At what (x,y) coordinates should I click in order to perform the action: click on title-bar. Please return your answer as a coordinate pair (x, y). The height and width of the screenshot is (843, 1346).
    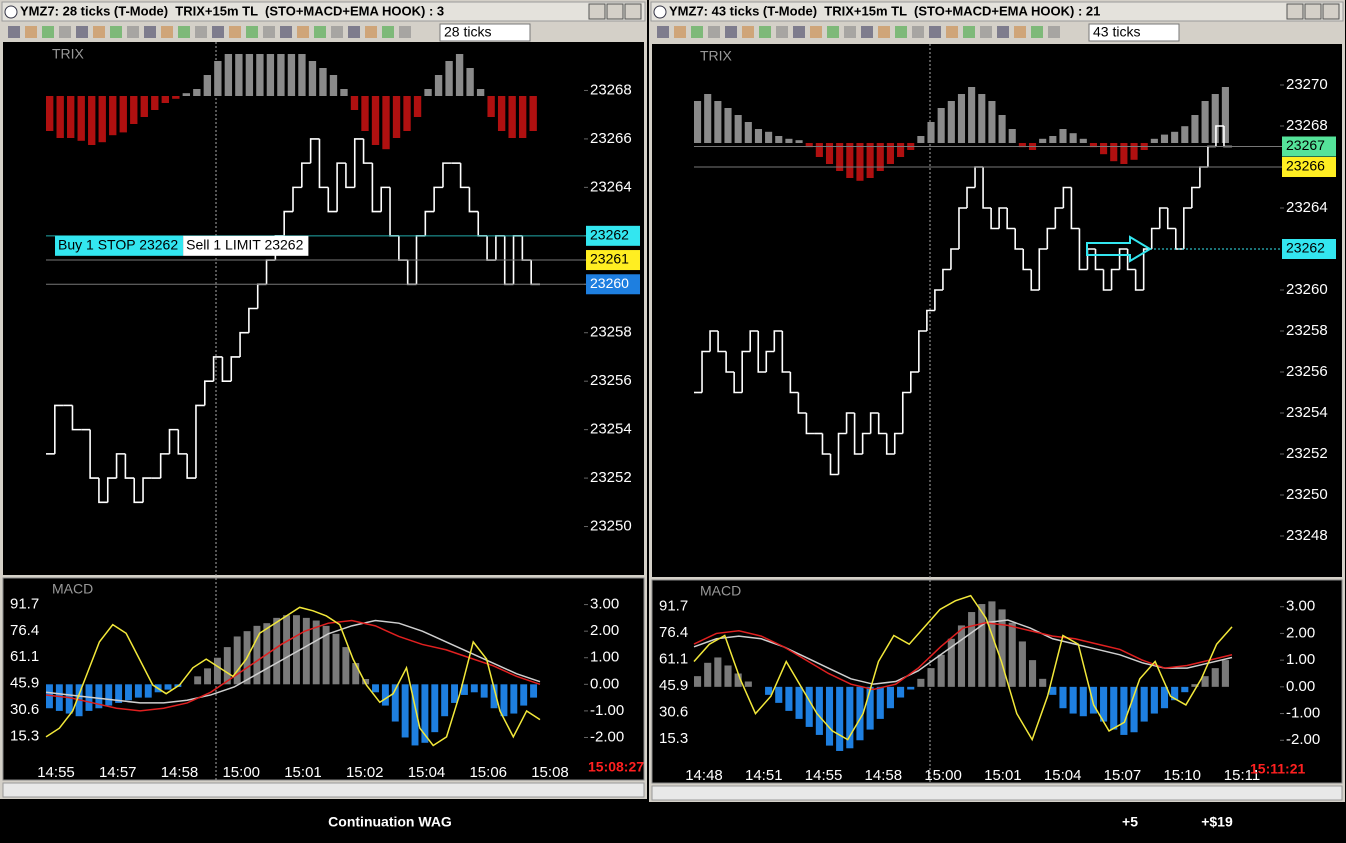
    Looking at the image, I should click on (323, 11).